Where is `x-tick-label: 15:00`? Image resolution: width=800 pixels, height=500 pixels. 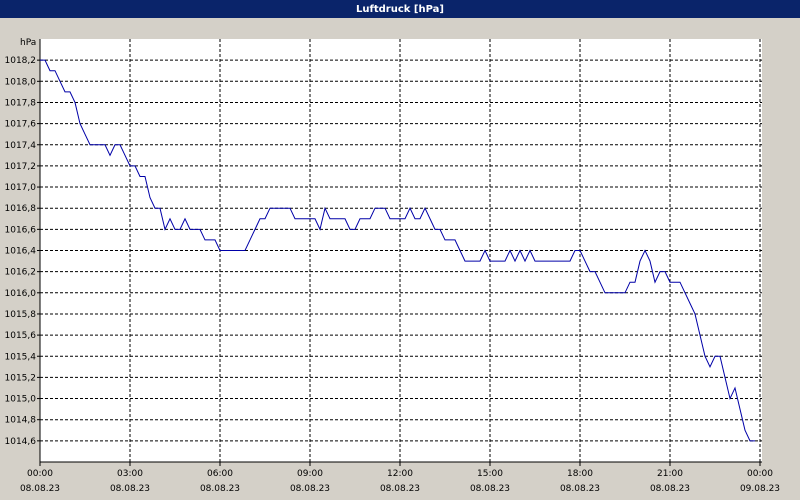 x-tick-label: 15:00 is located at coordinates (490, 474).